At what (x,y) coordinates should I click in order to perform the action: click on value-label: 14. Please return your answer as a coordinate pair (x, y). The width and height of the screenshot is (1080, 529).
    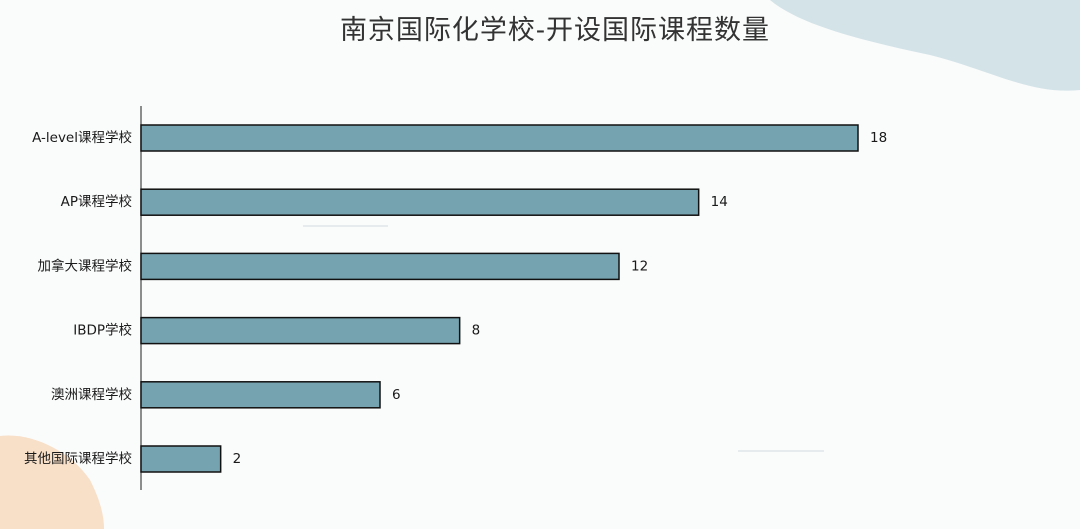
    Looking at the image, I should click on (719, 202).